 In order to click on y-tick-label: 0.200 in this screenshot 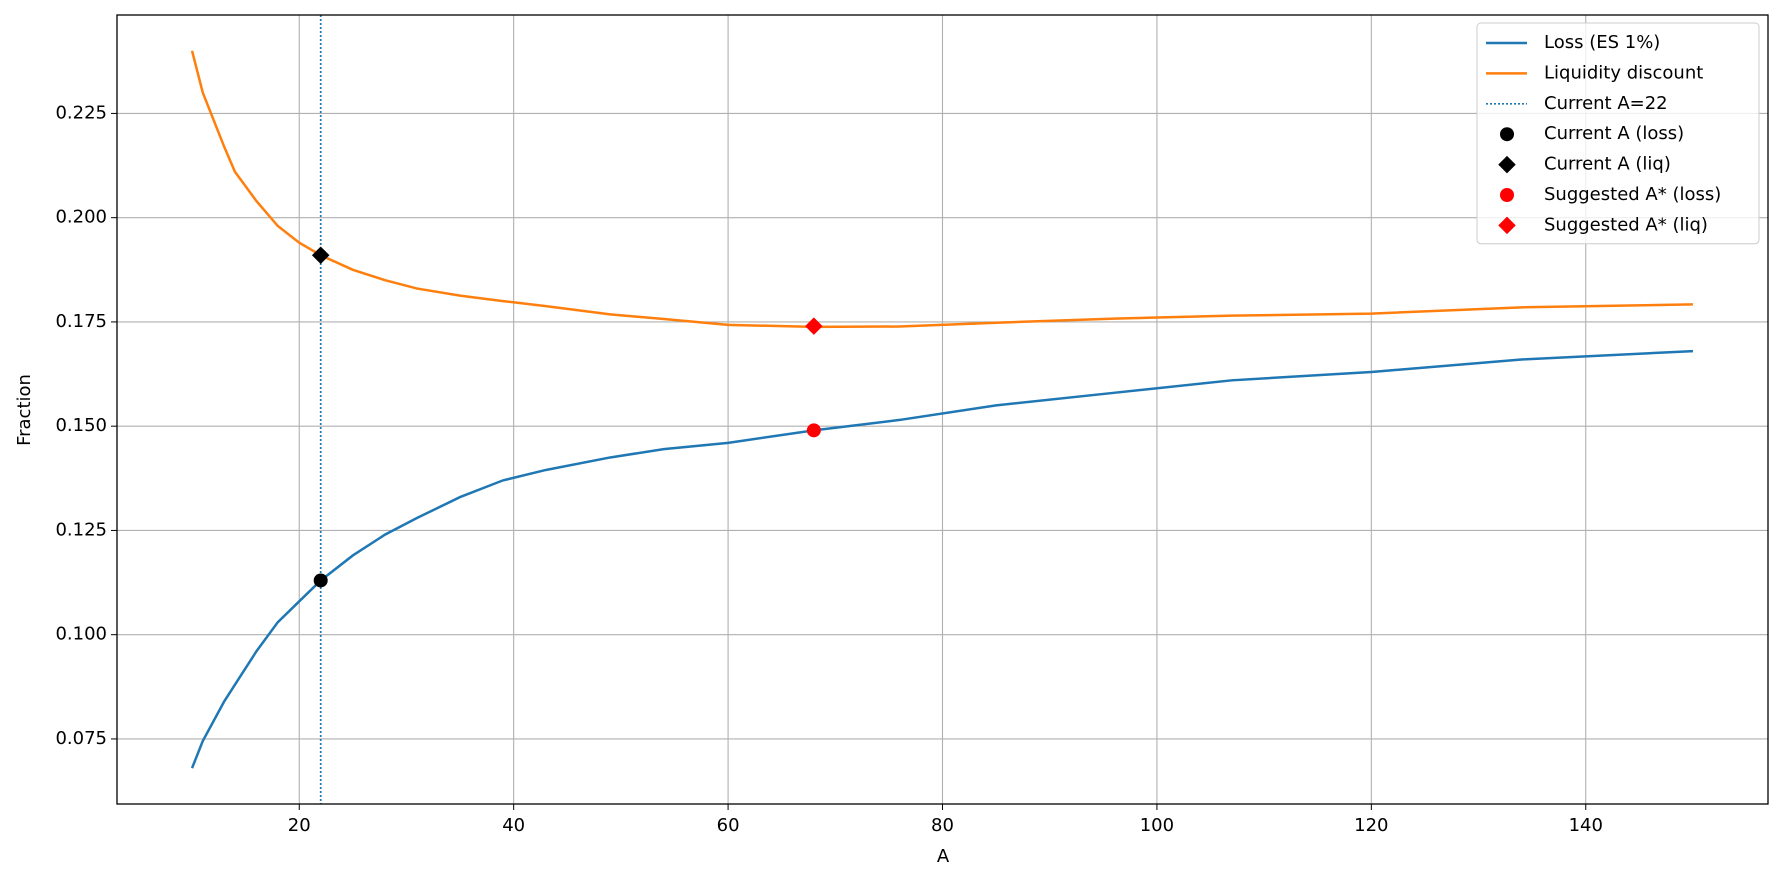, I will do `click(81, 217)`.